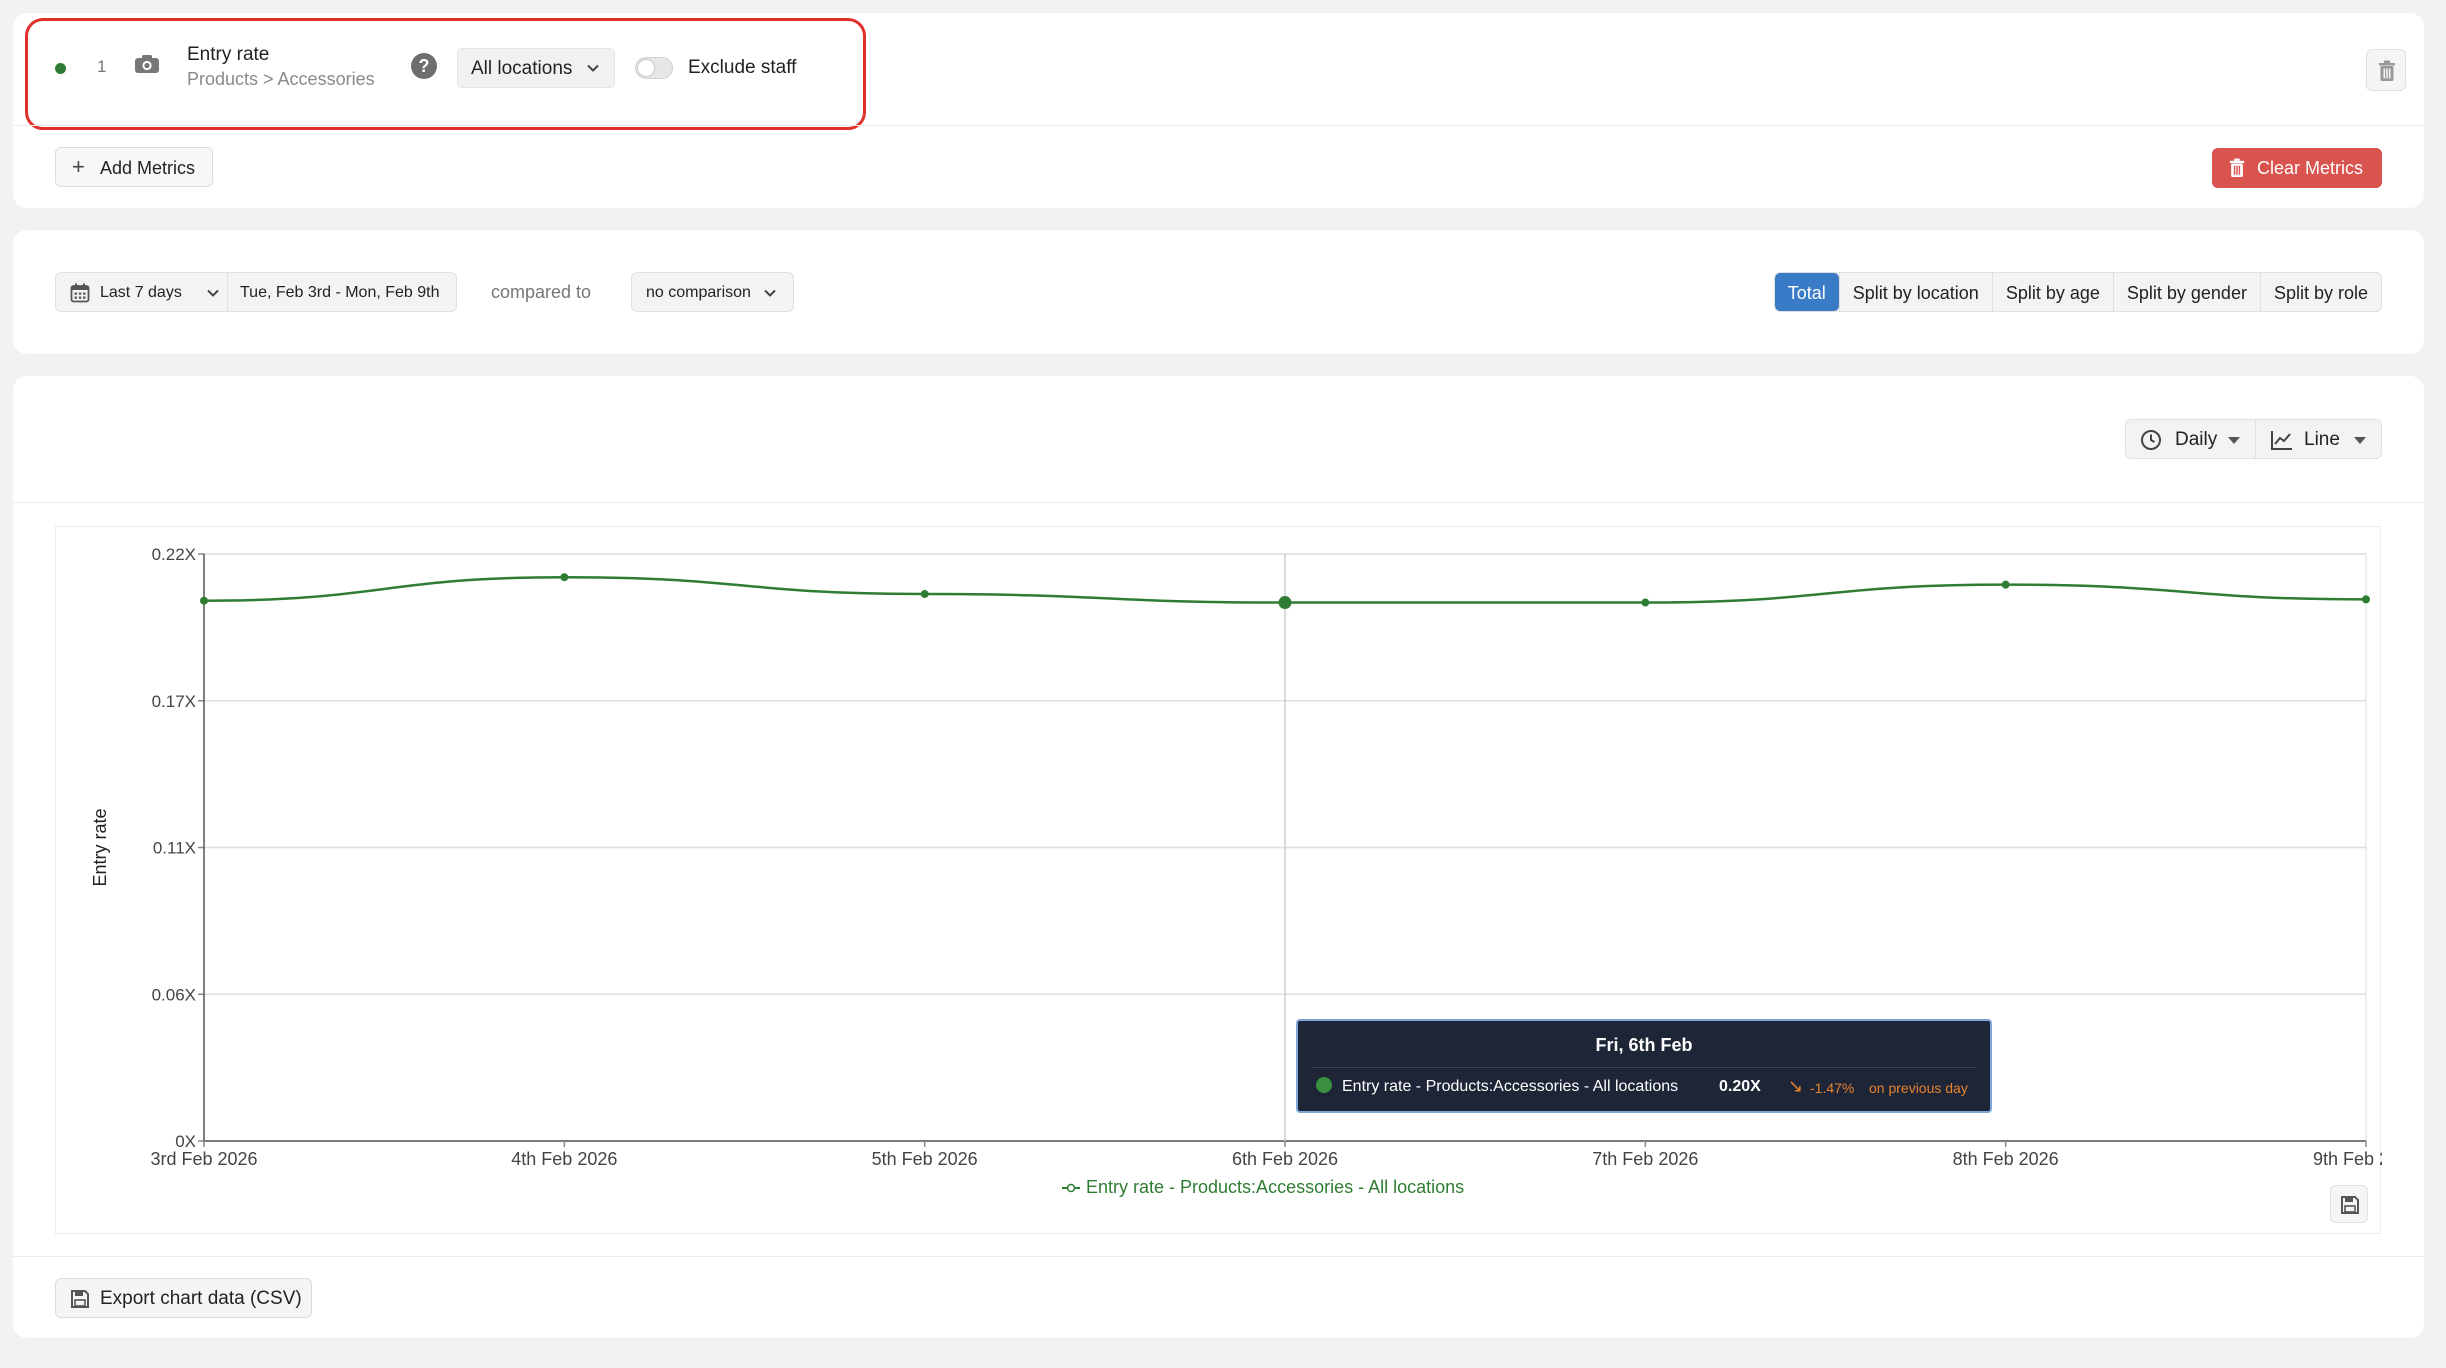 The width and height of the screenshot is (2446, 1368). I want to click on split-by-gender-button: Split by gender, so click(2186, 292).